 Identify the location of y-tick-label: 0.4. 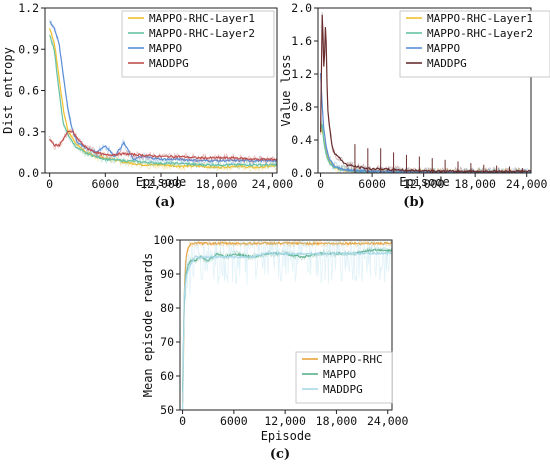
(301, 140).